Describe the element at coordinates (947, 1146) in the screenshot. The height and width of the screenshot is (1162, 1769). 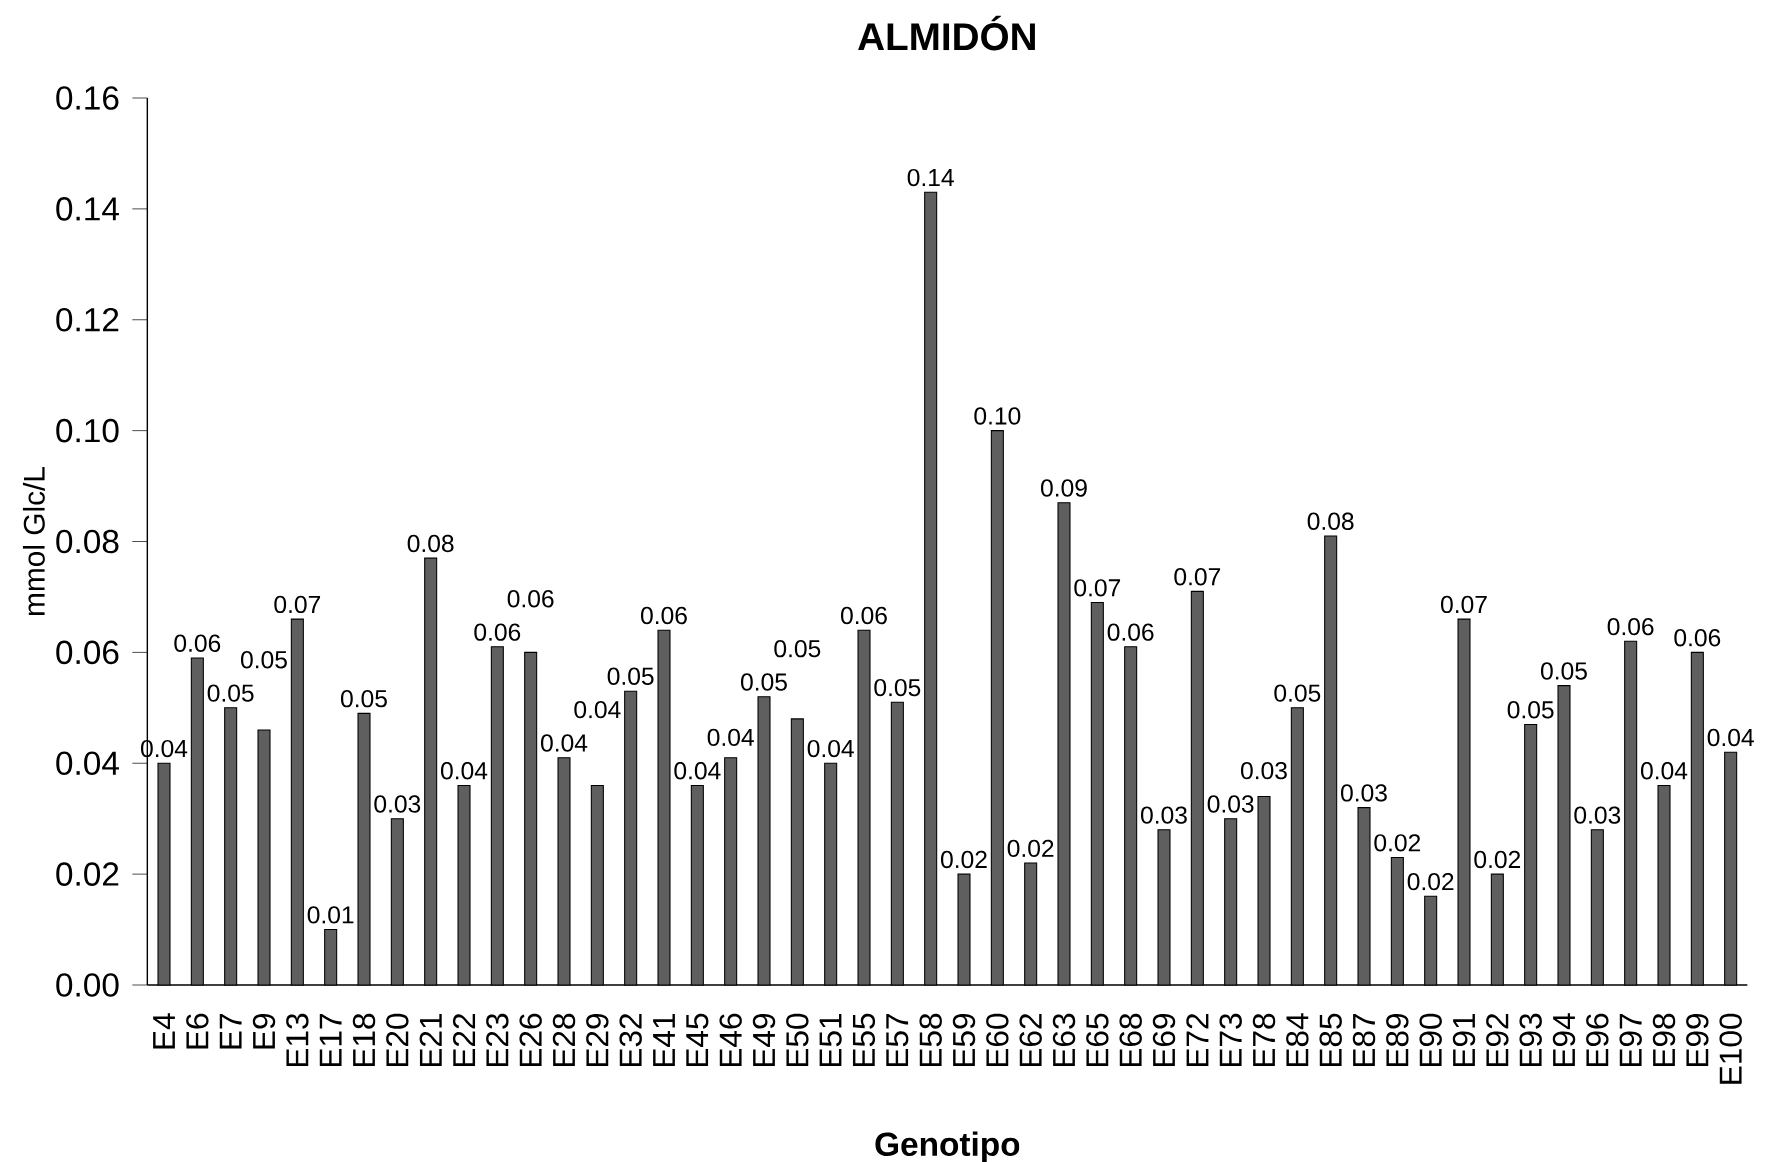
I see `x-axis-title: Genotipo` at that location.